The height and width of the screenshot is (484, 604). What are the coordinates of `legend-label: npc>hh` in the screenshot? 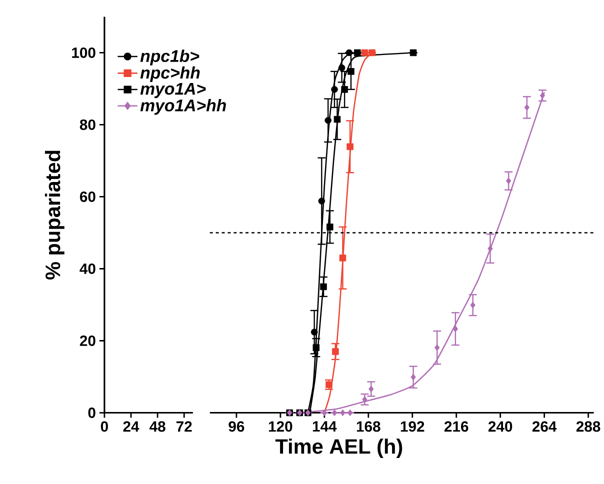 It's located at (170, 74).